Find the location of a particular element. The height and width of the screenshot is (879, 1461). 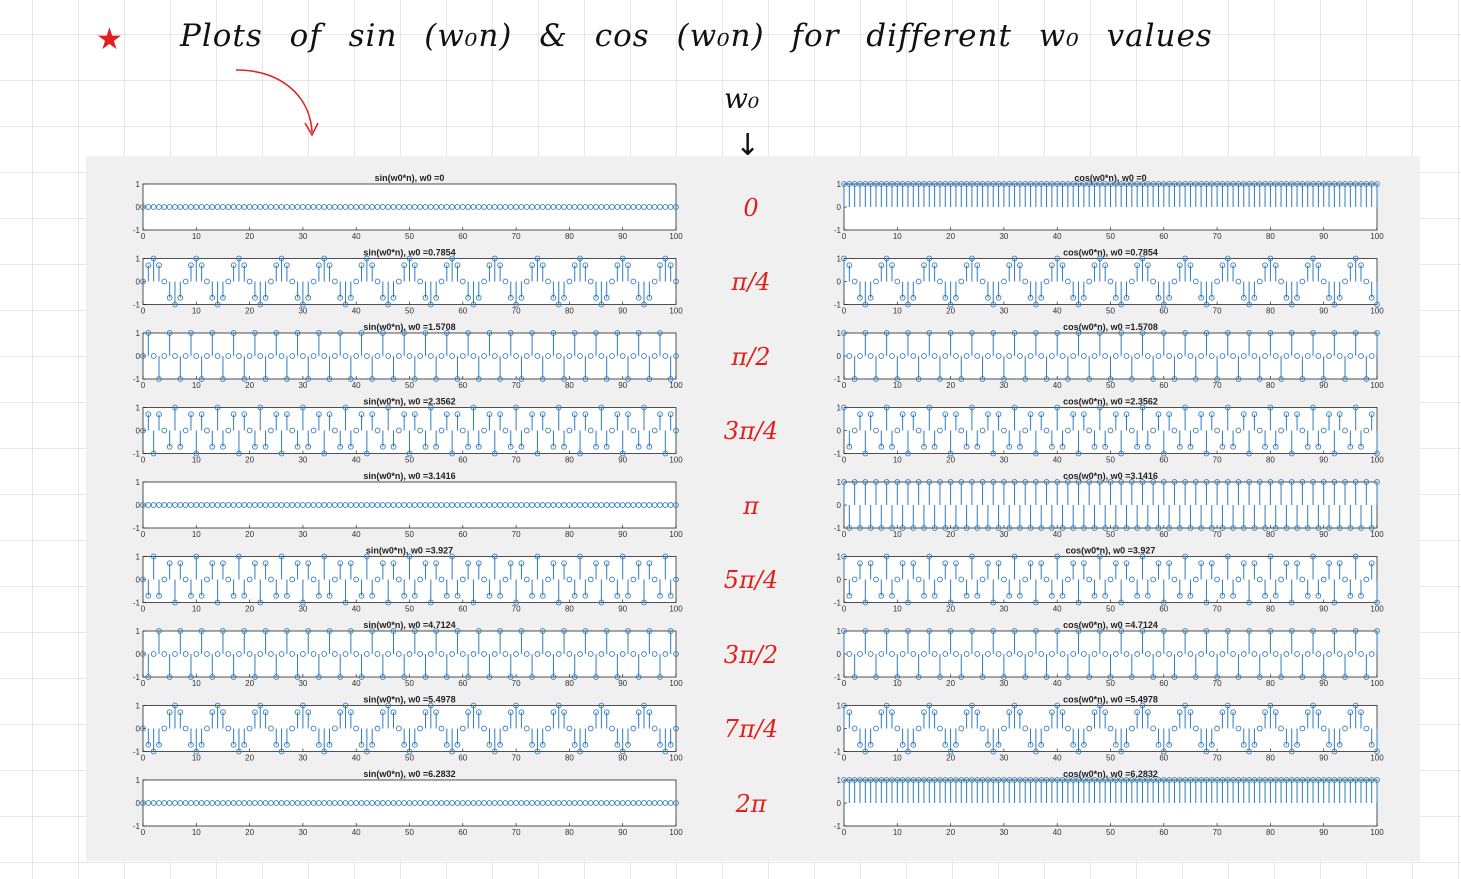

x-tick-label: 80 is located at coordinates (1270, 683).